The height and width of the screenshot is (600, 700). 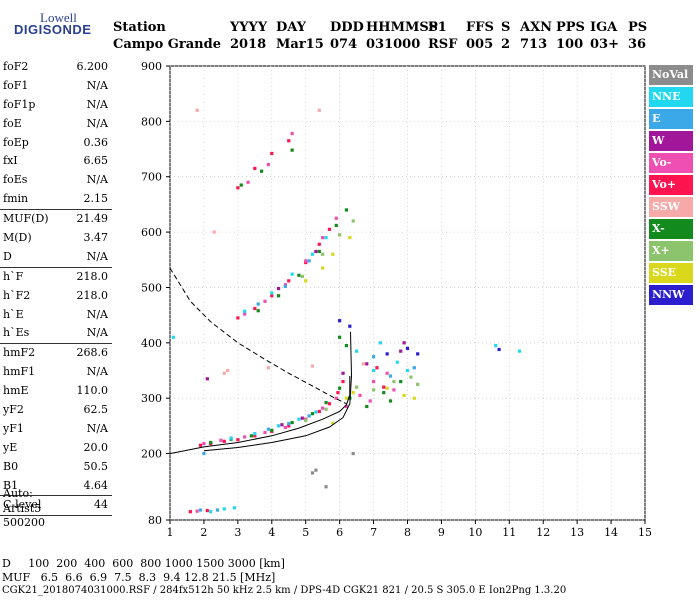 I want to click on param-row: h`F 218.0, so click(x=56, y=277).